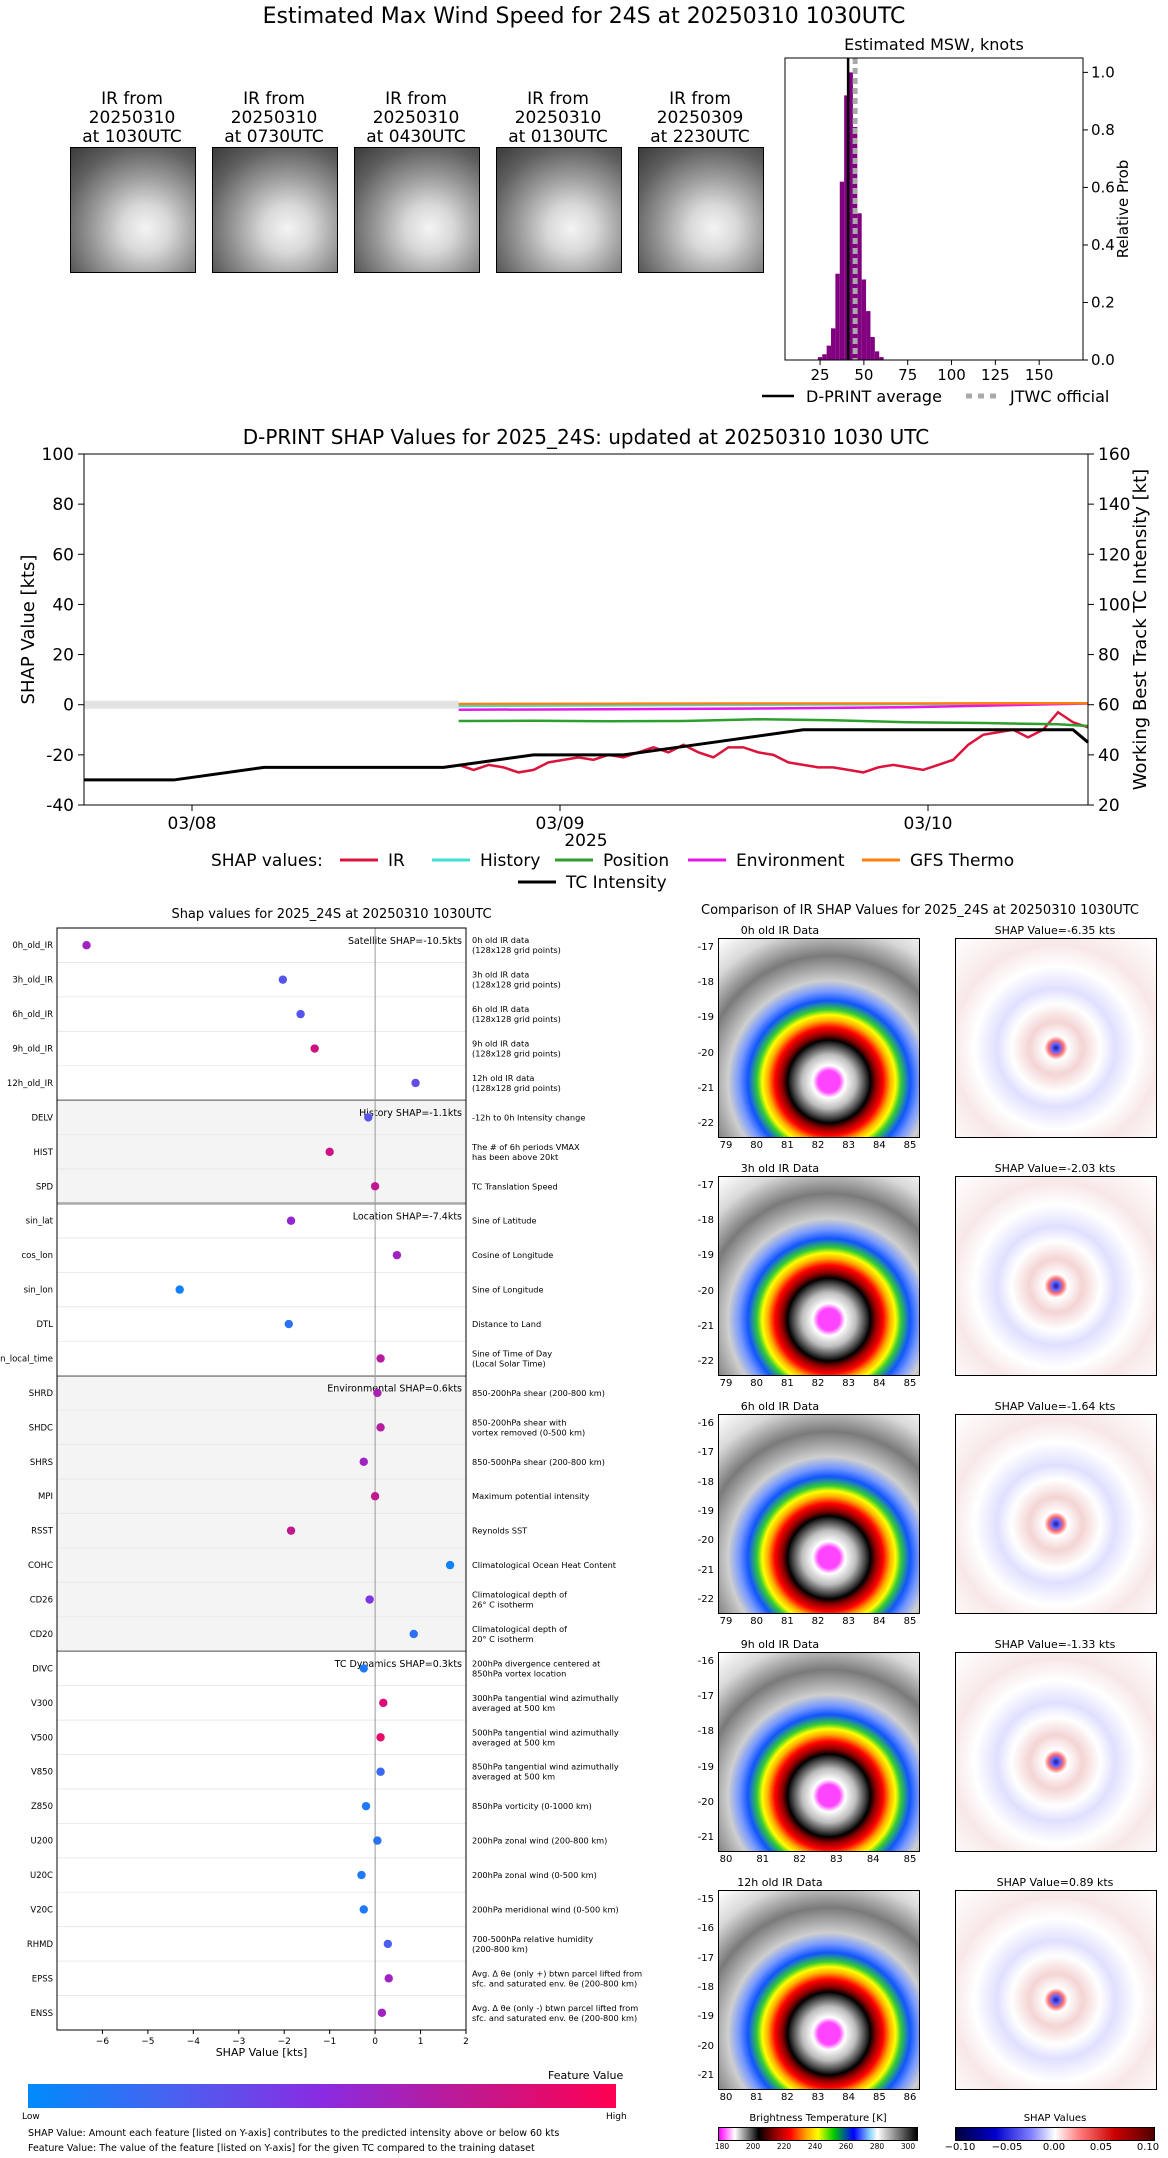 This screenshot has width=1168, height=2158. I want to click on shap-tick-label: 0.00, so click(1054, 2147).